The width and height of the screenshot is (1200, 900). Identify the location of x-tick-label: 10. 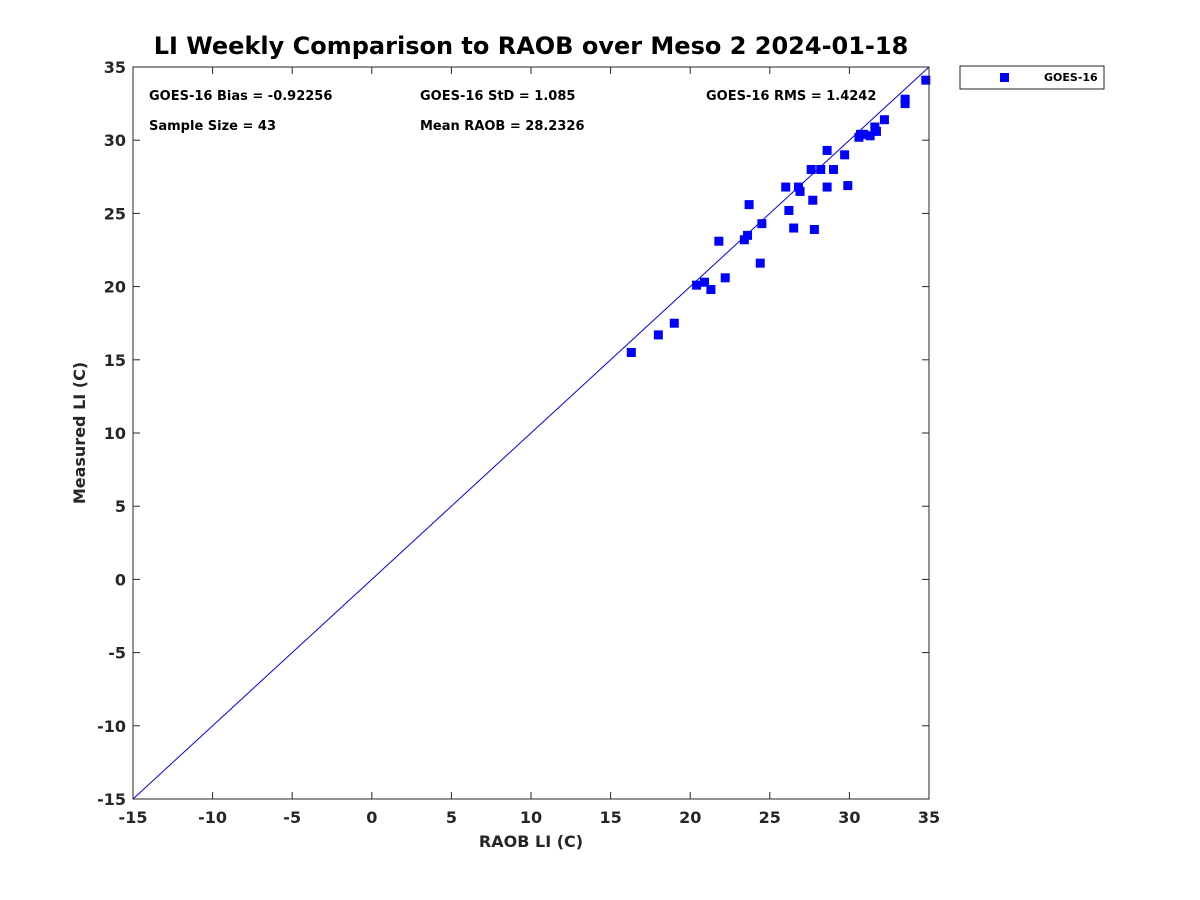
(531, 817).